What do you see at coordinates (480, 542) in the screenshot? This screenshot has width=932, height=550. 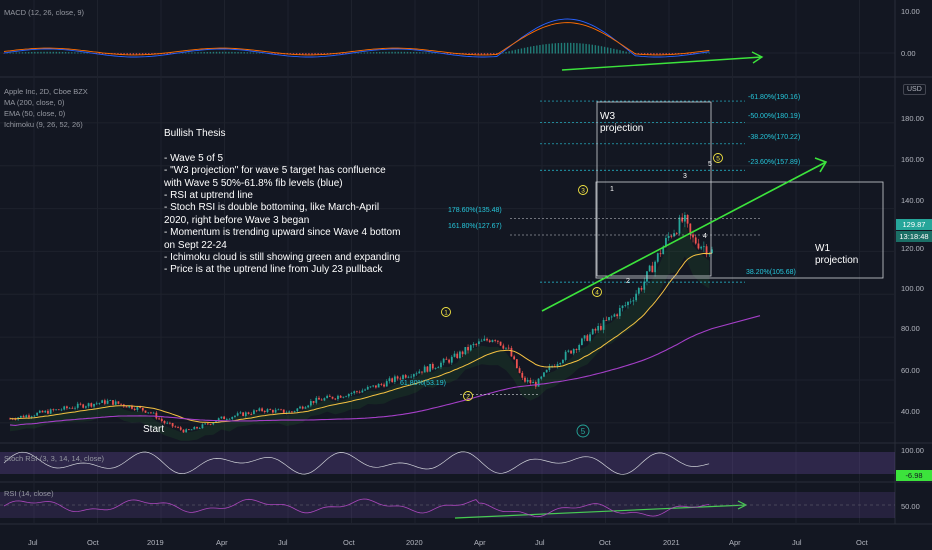 I see `x-tick-7: Apr` at bounding box center [480, 542].